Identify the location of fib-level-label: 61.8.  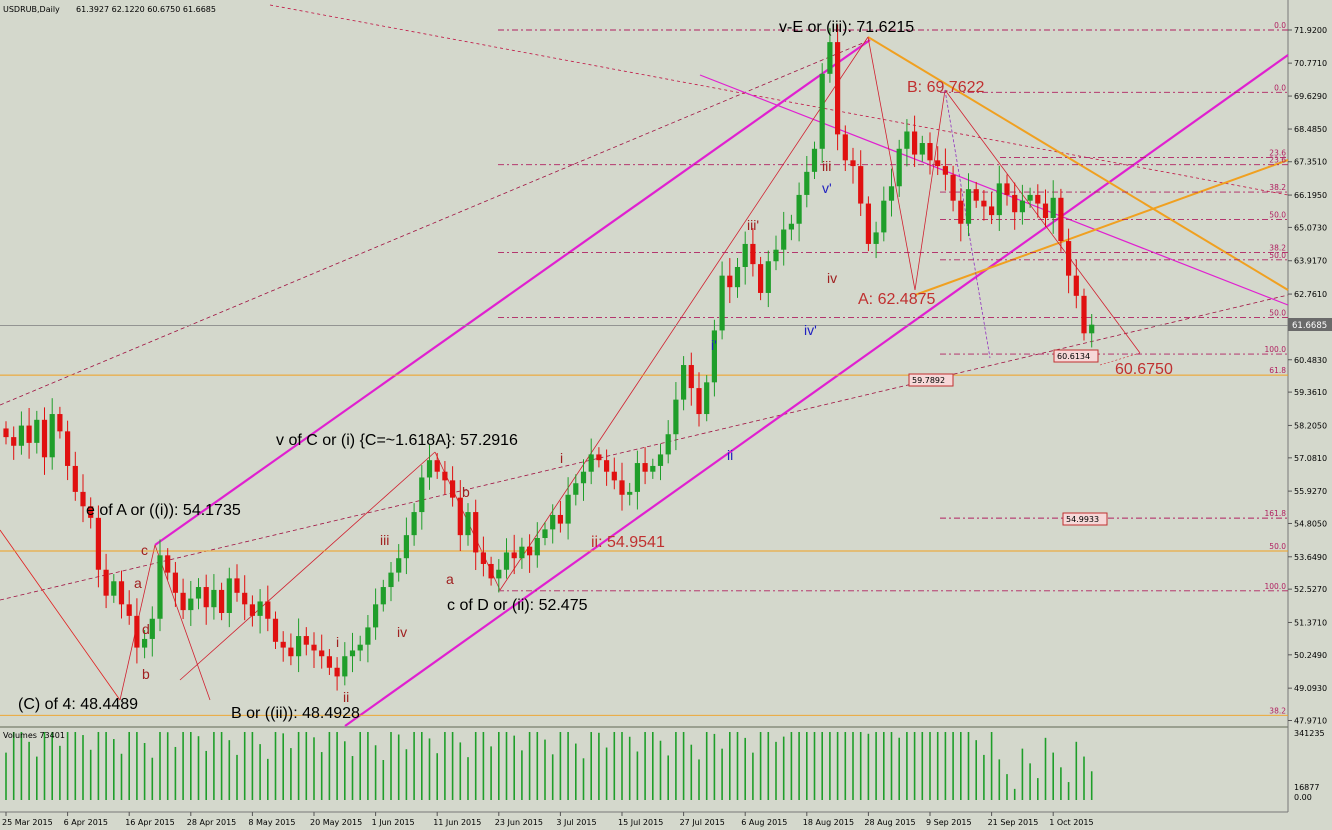
(1277, 370).